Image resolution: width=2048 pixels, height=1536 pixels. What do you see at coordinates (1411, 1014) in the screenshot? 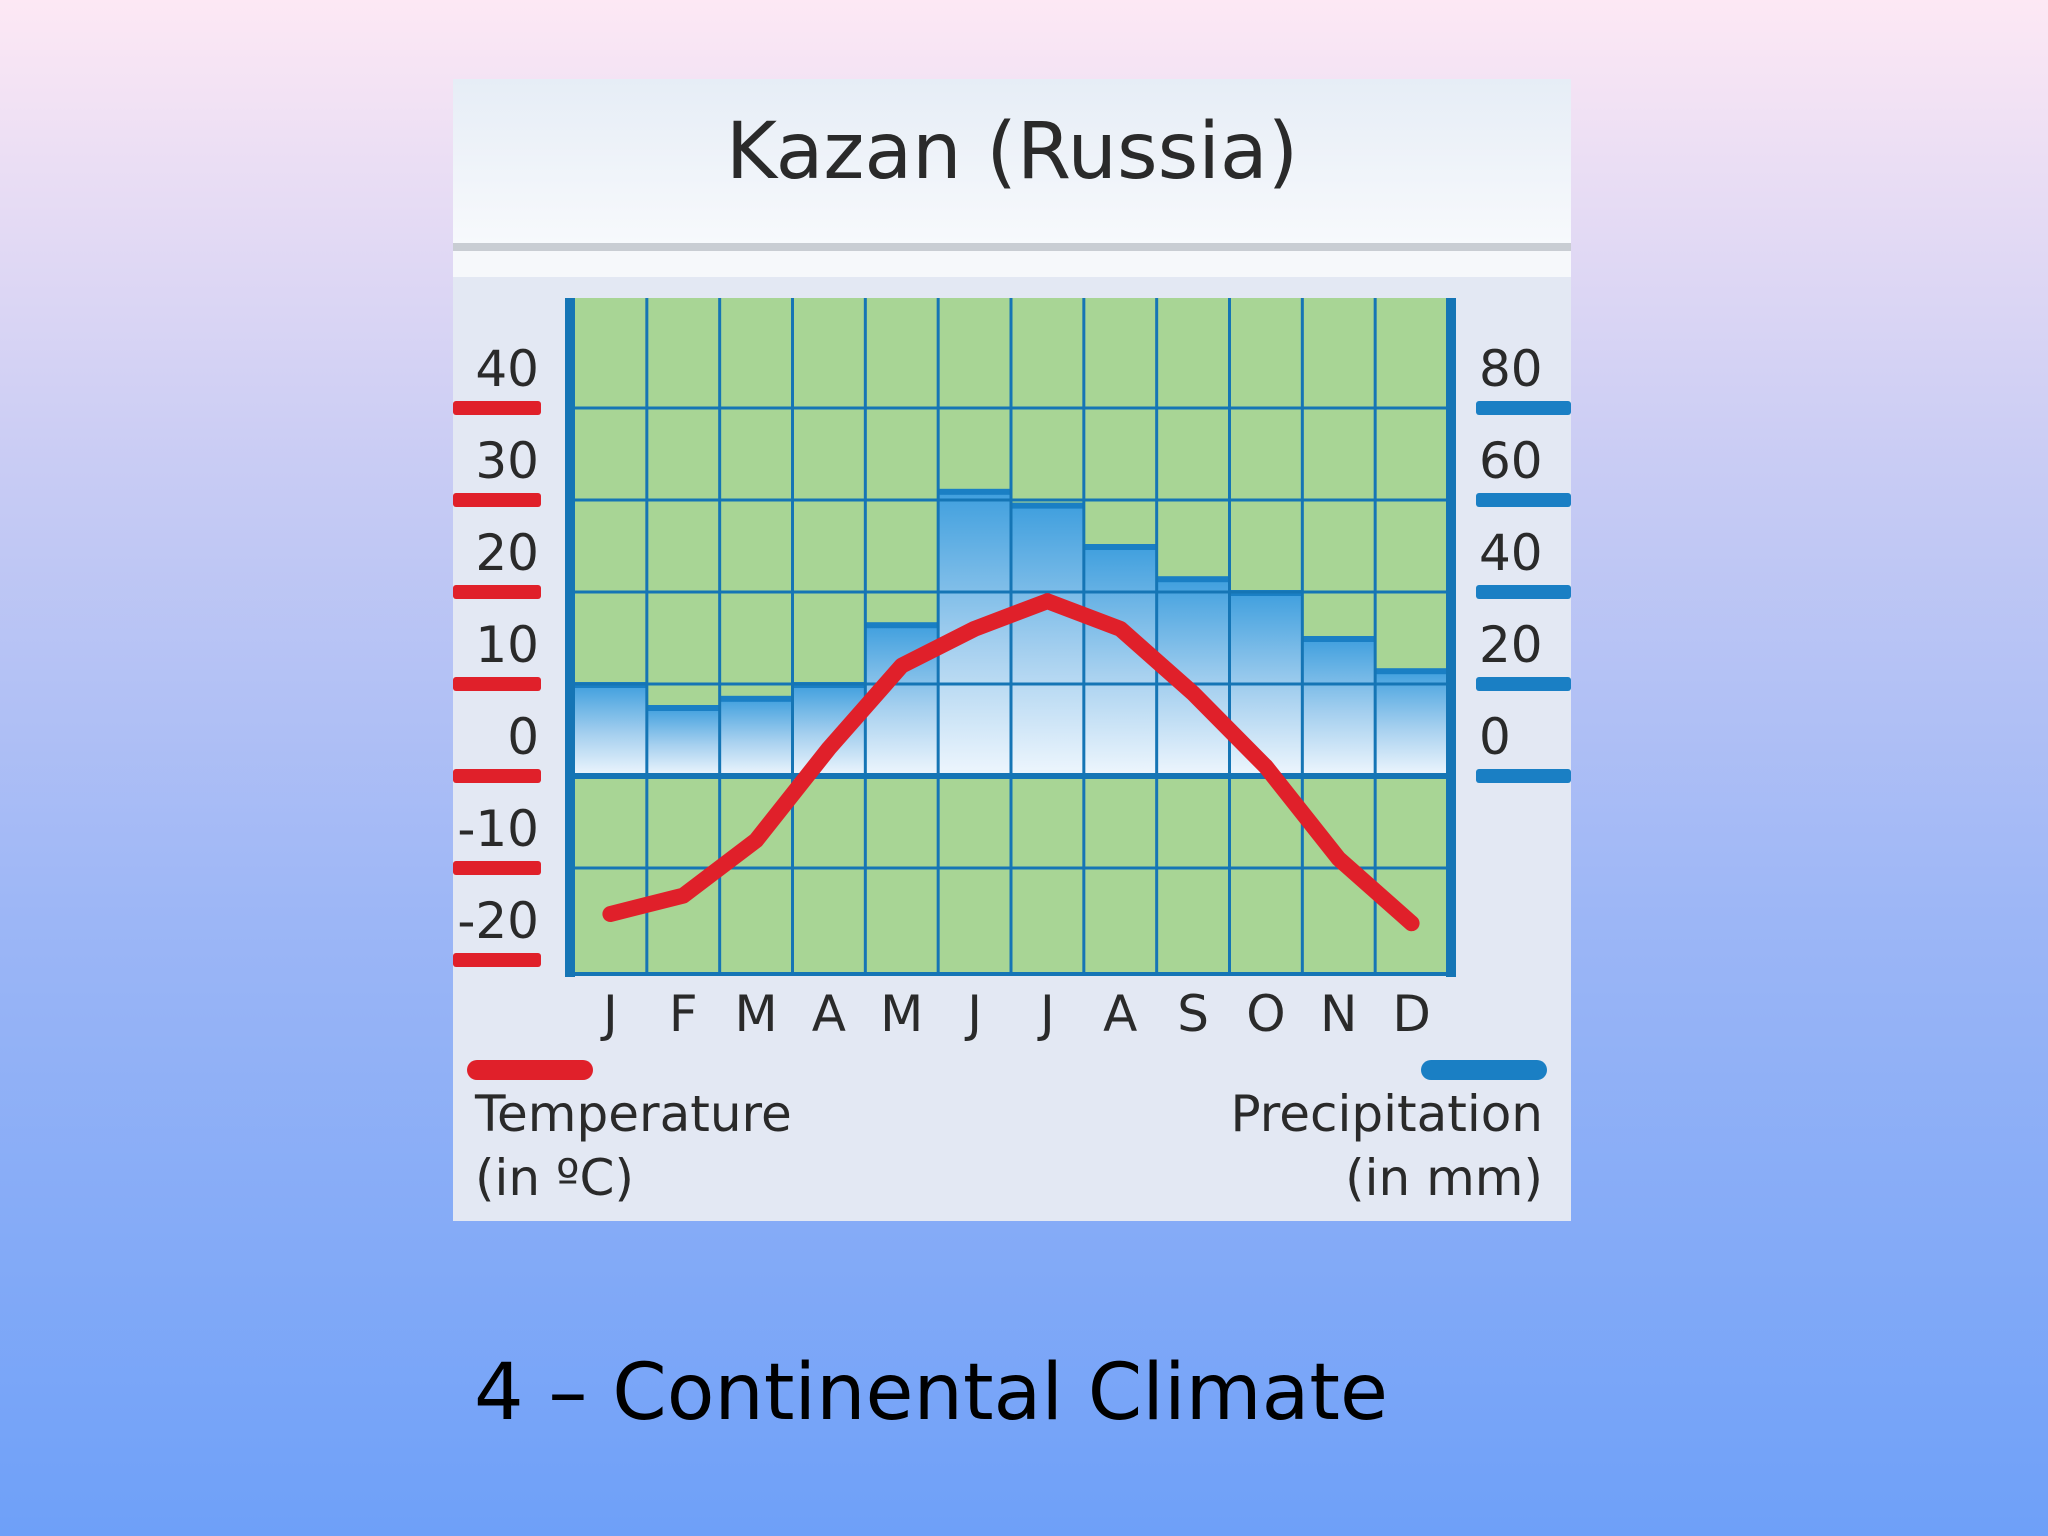
I see `month-label: D` at bounding box center [1411, 1014].